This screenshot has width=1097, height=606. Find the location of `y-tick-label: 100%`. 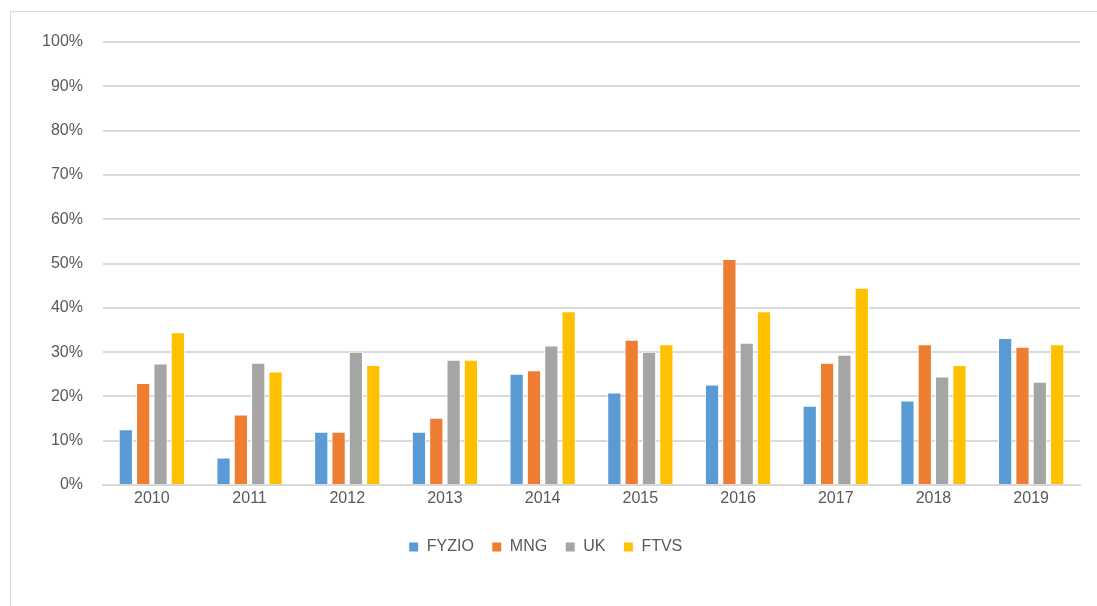

y-tick-label: 100% is located at coordinates (62, 41).